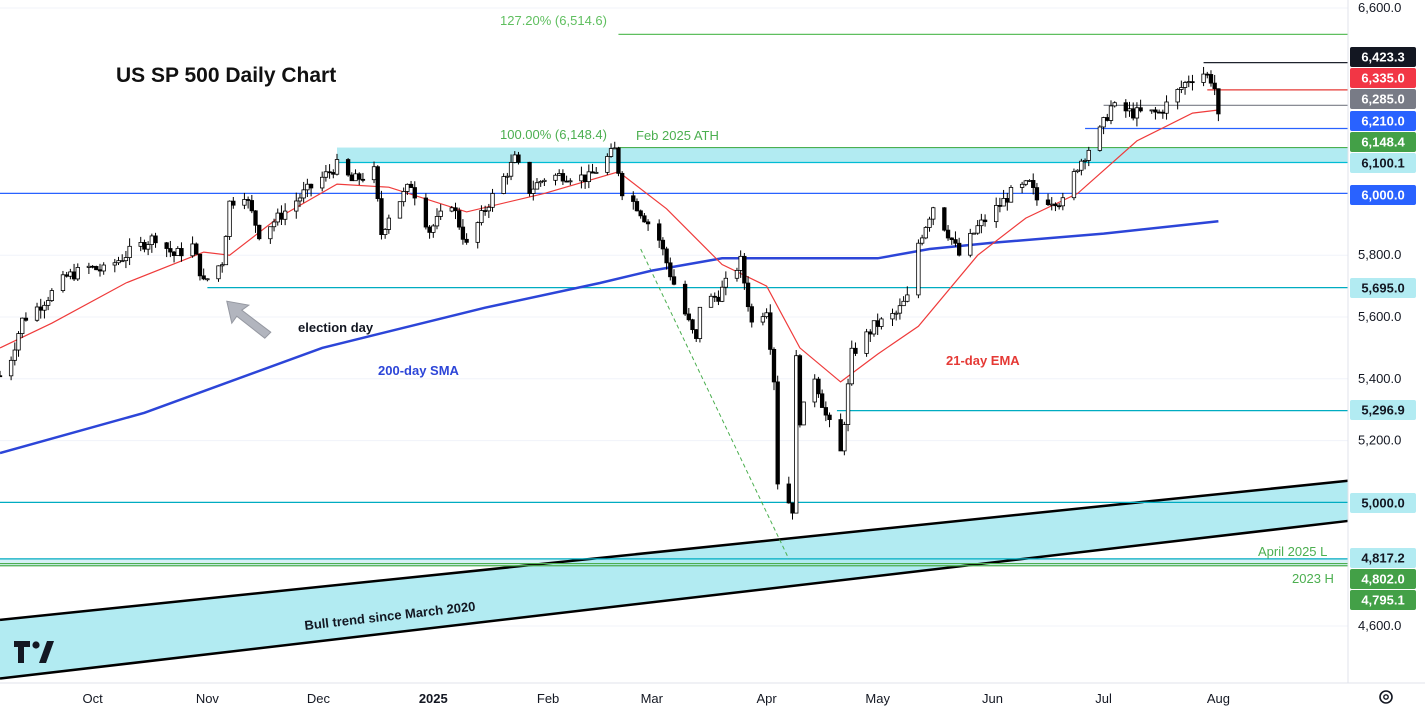 The image size is (1425, 715). I want to click on settings-gear-icon, so click(1386, 697).